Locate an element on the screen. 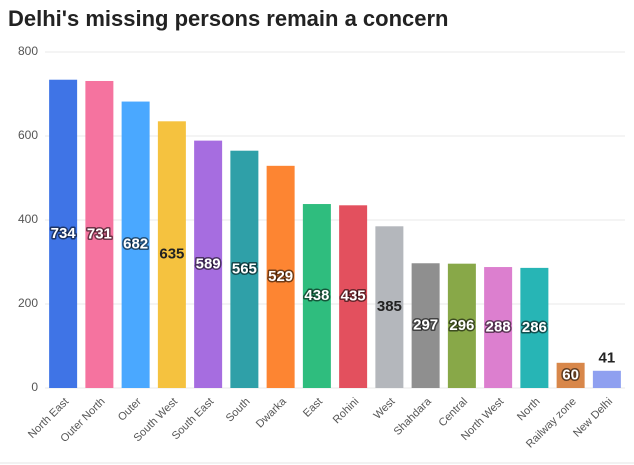 The image size is (634, 465). value-label: 385 is located at coordinates (389, 306).